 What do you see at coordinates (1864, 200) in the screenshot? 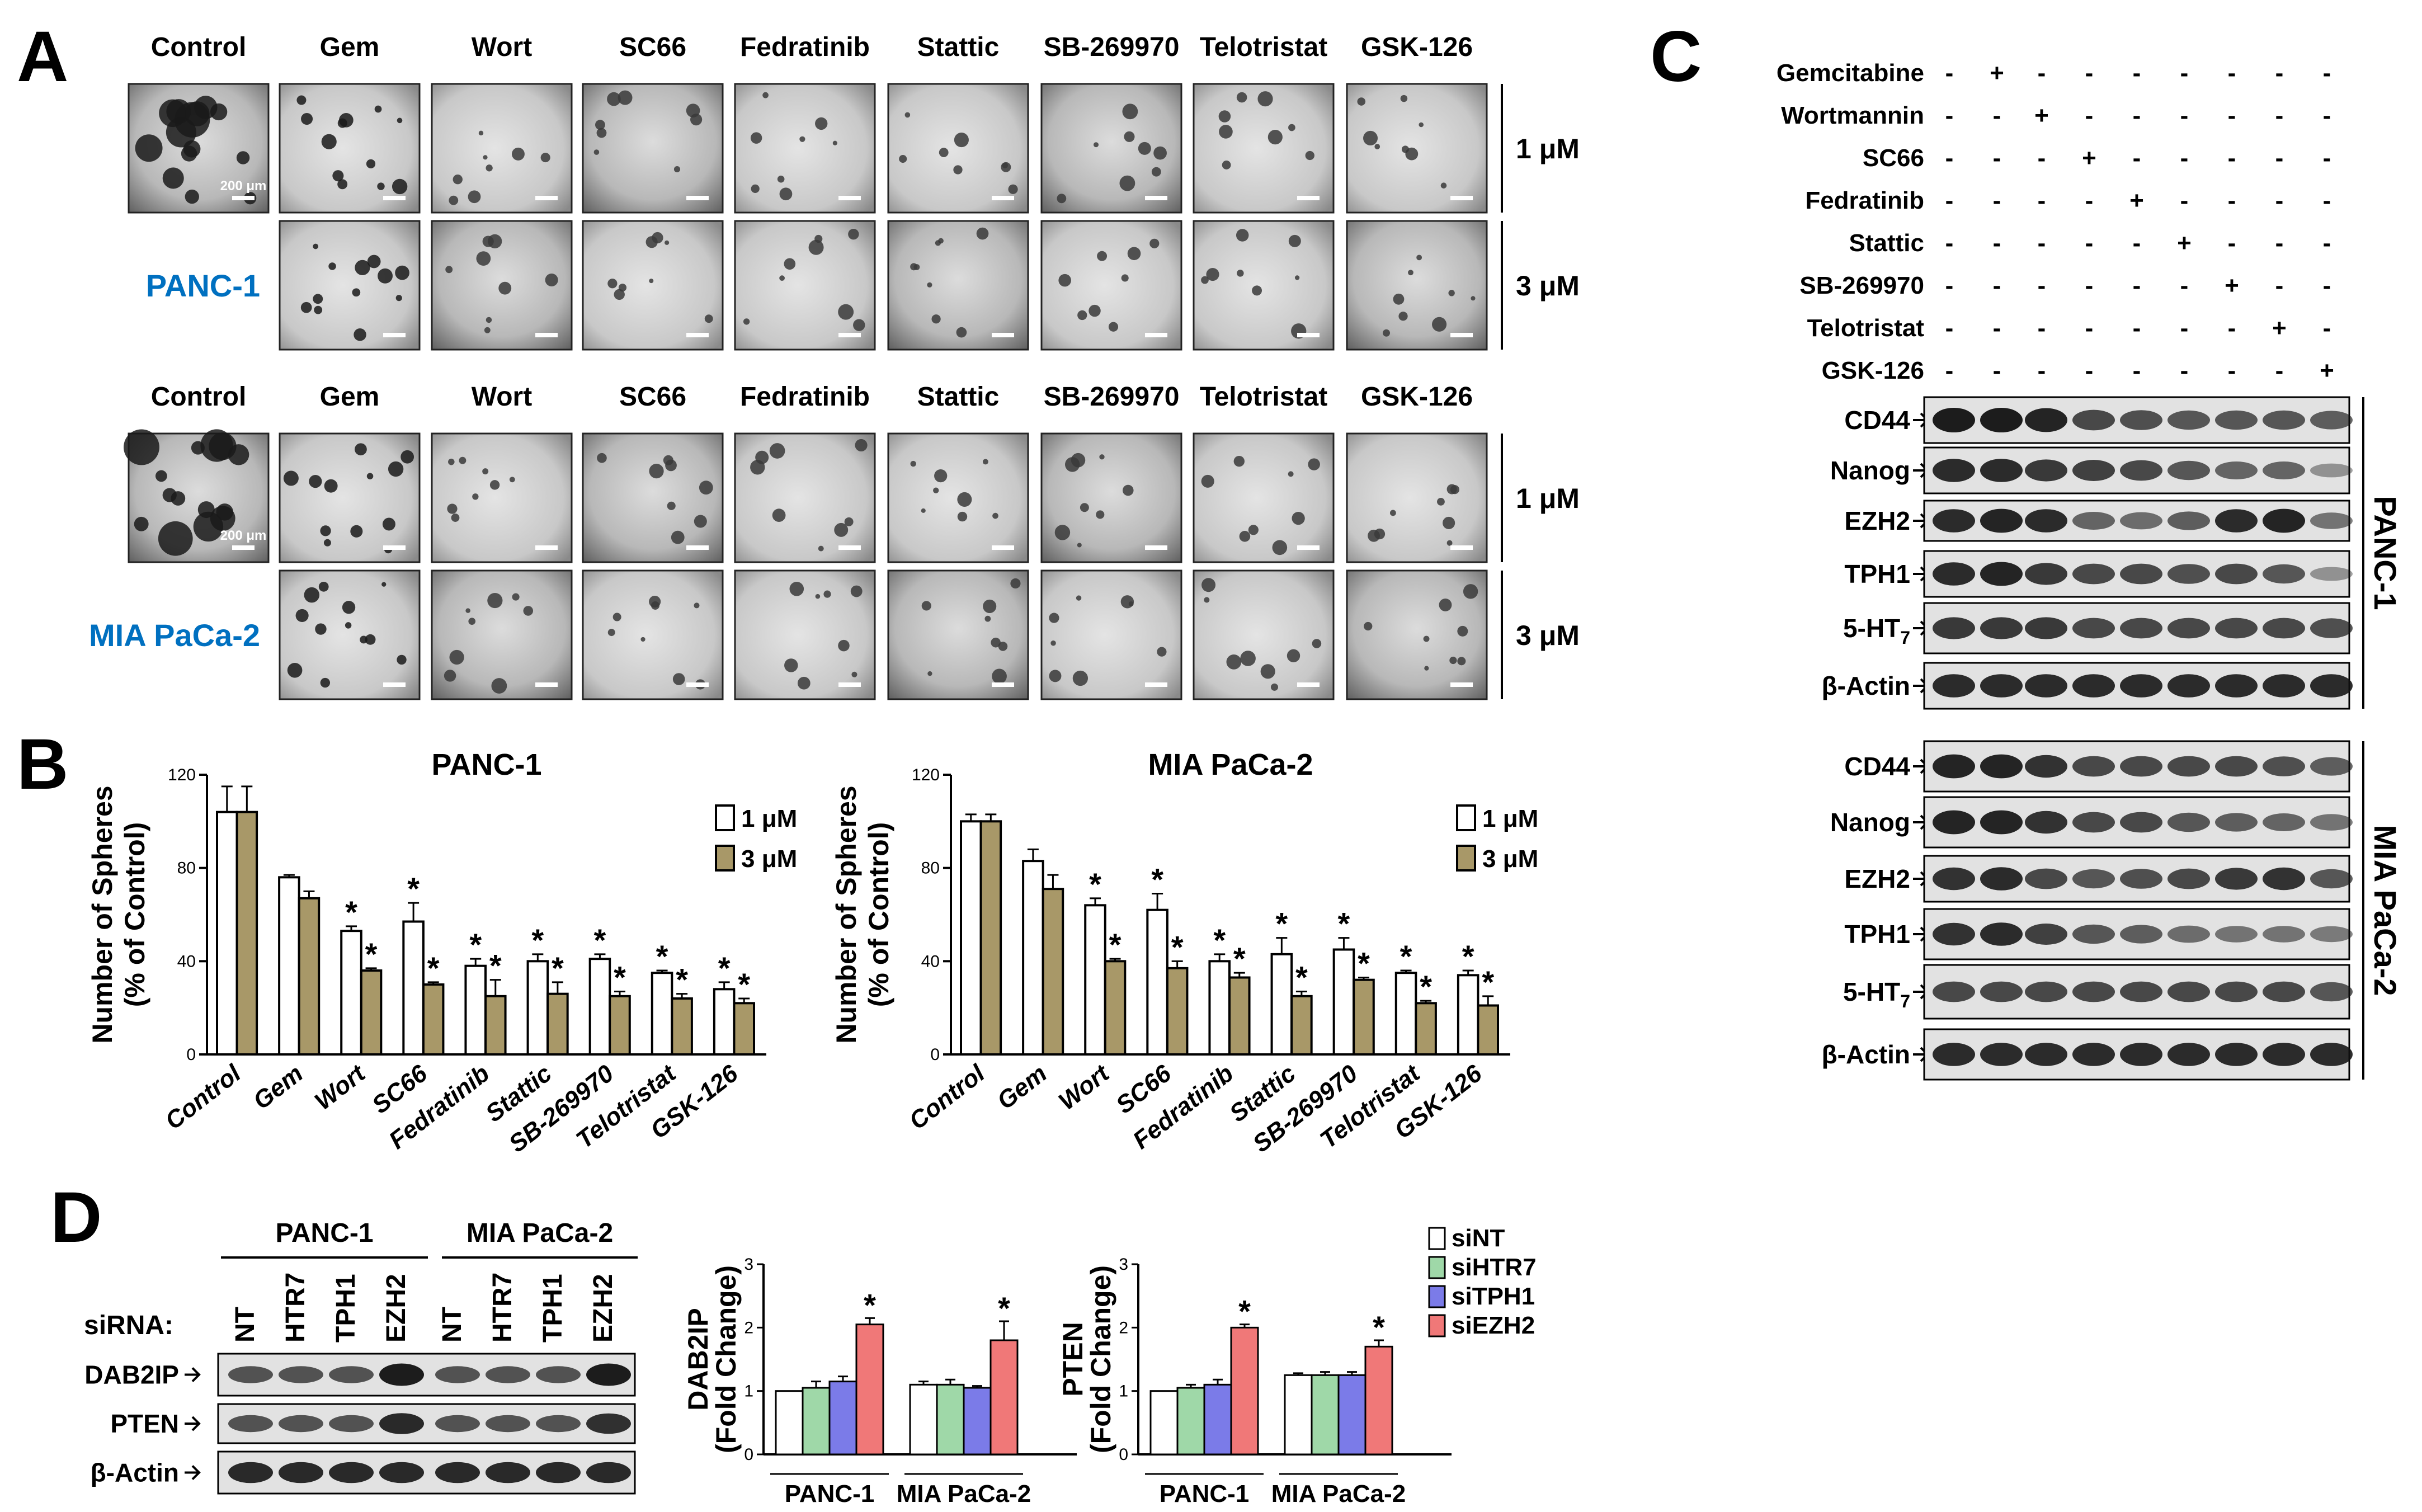
I see `treatment-label: Fedratinib` at bounding box center [1864, 200].